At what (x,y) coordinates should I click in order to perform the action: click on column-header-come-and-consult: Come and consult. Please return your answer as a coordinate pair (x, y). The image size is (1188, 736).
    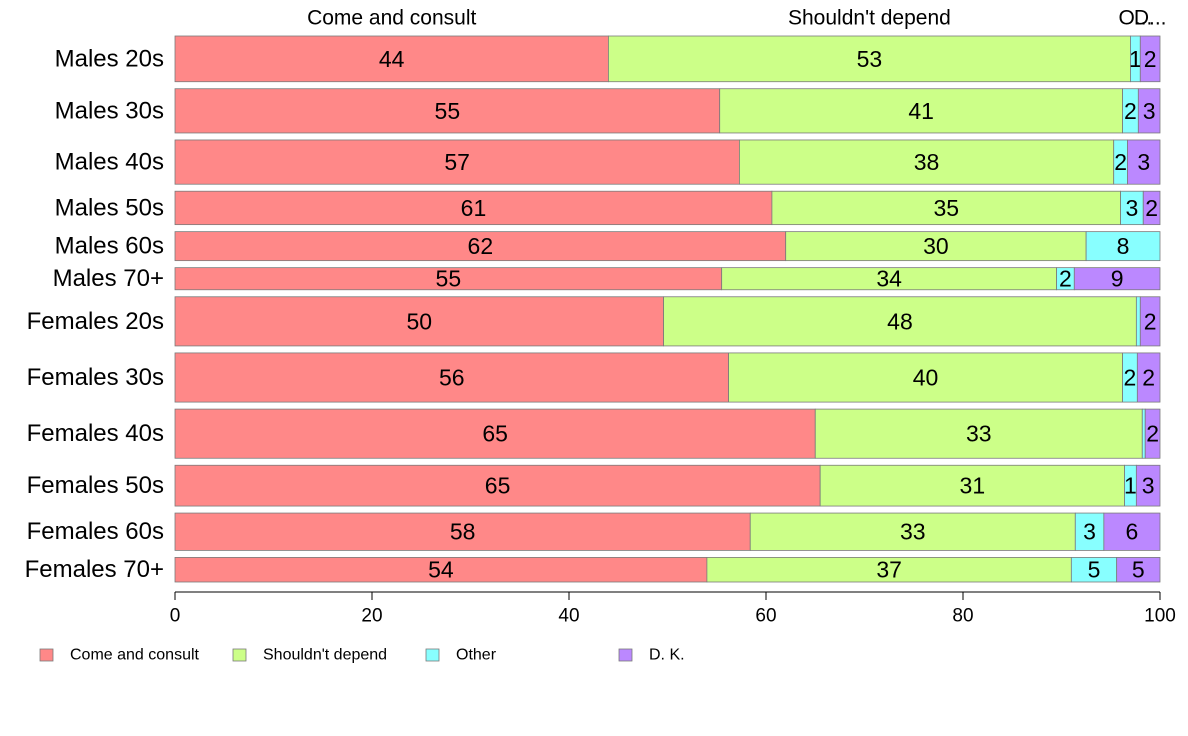
    Looking at the image, I should click on (391, 18).